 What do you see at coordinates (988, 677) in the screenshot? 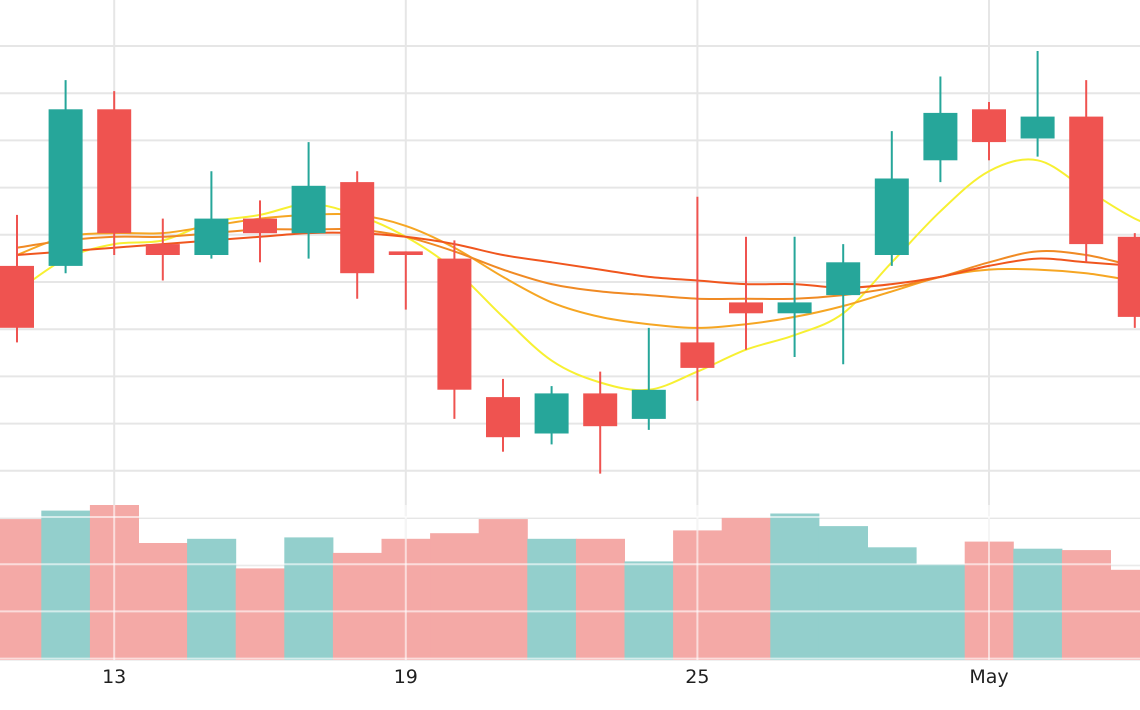
I see `x-tick-label: May` at bounding box center [988, 677].